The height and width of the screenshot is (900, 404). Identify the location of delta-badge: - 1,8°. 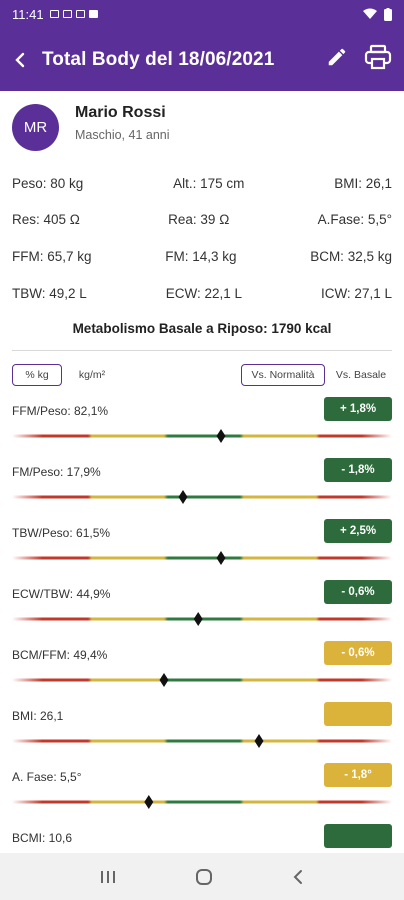
(358, 775).